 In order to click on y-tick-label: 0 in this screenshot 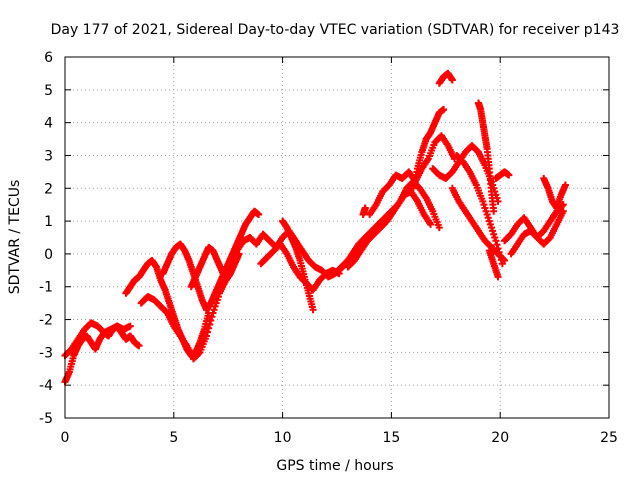, I will do `click(48, 255)`.